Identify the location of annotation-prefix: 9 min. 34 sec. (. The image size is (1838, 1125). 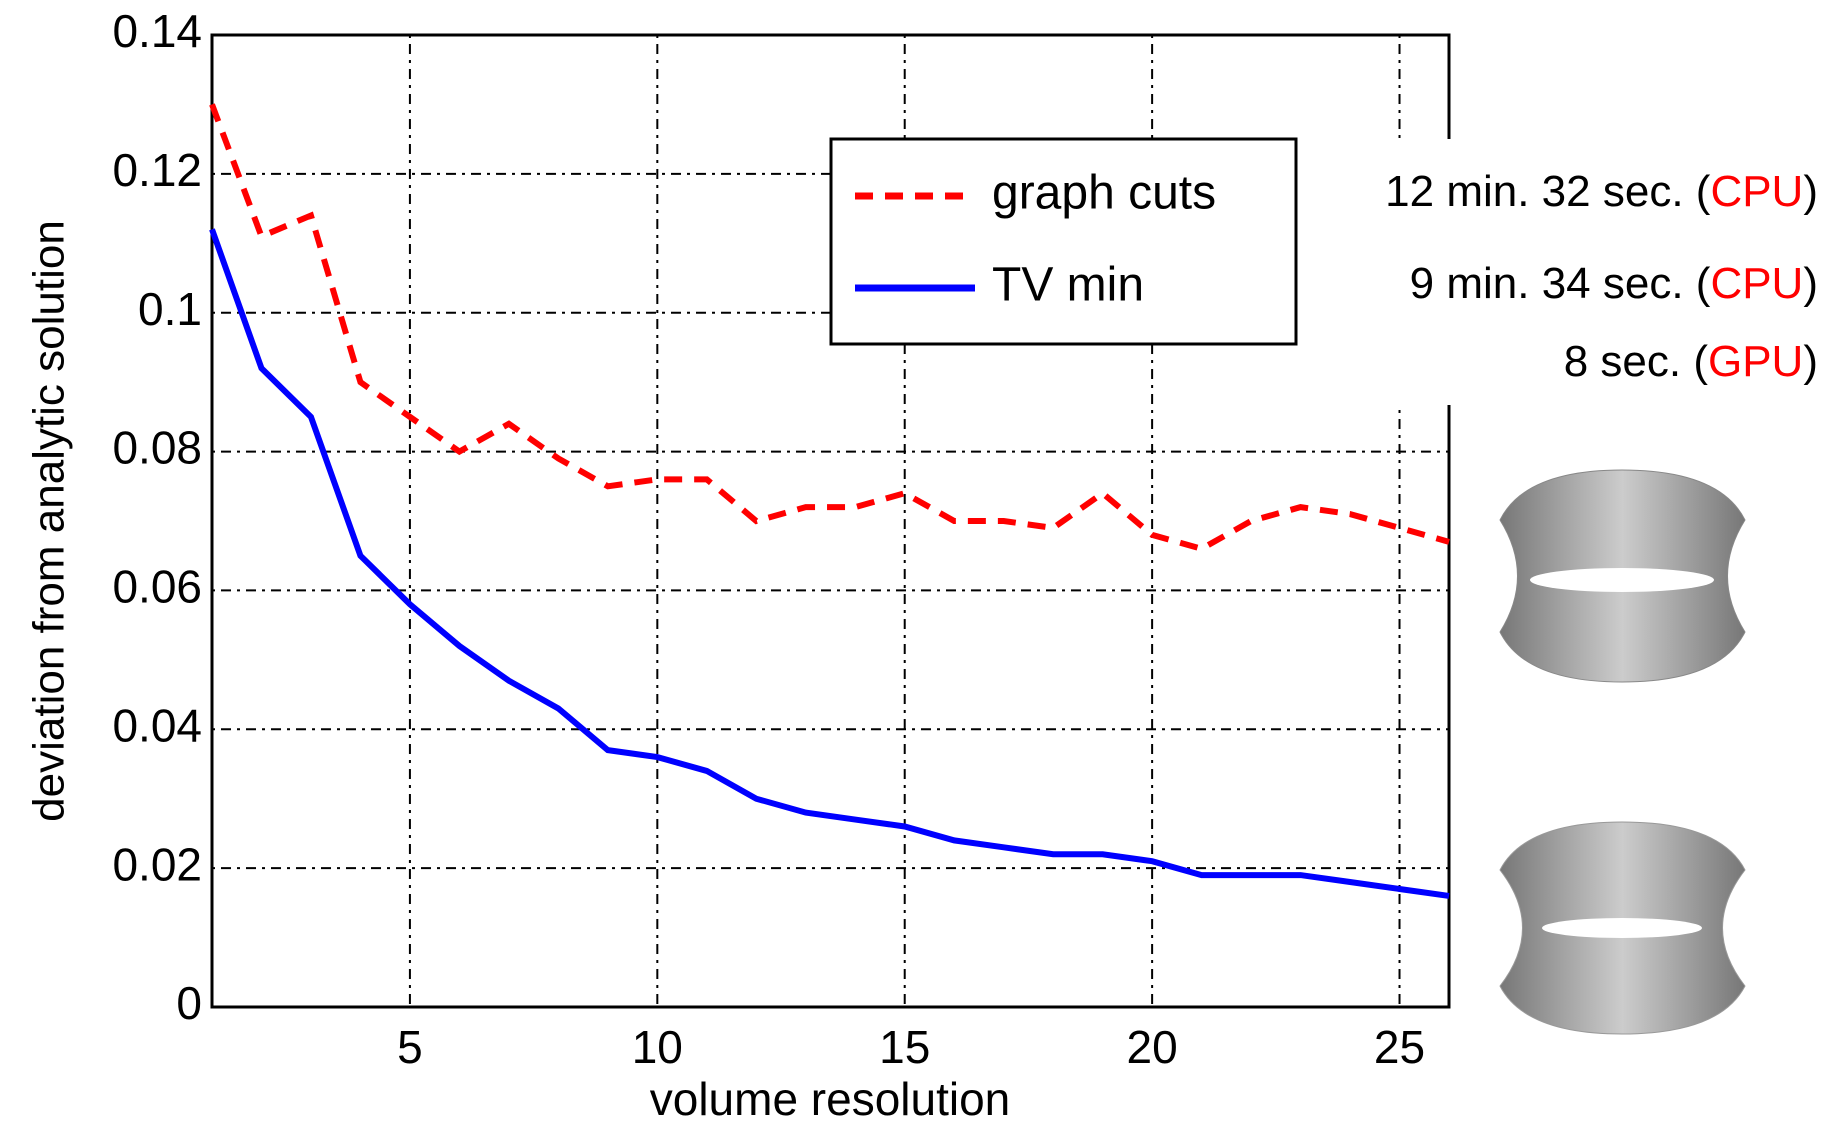
(1560, 283).